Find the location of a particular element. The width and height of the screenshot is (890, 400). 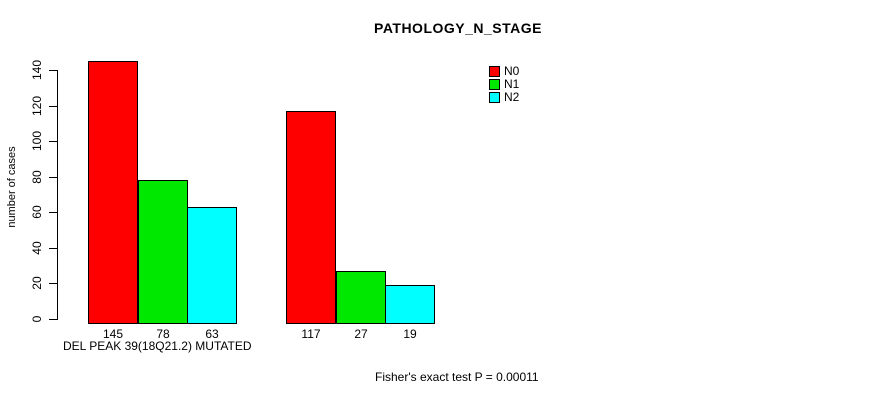

legend-item-n2: N2 is located at coordinates (504, 97).